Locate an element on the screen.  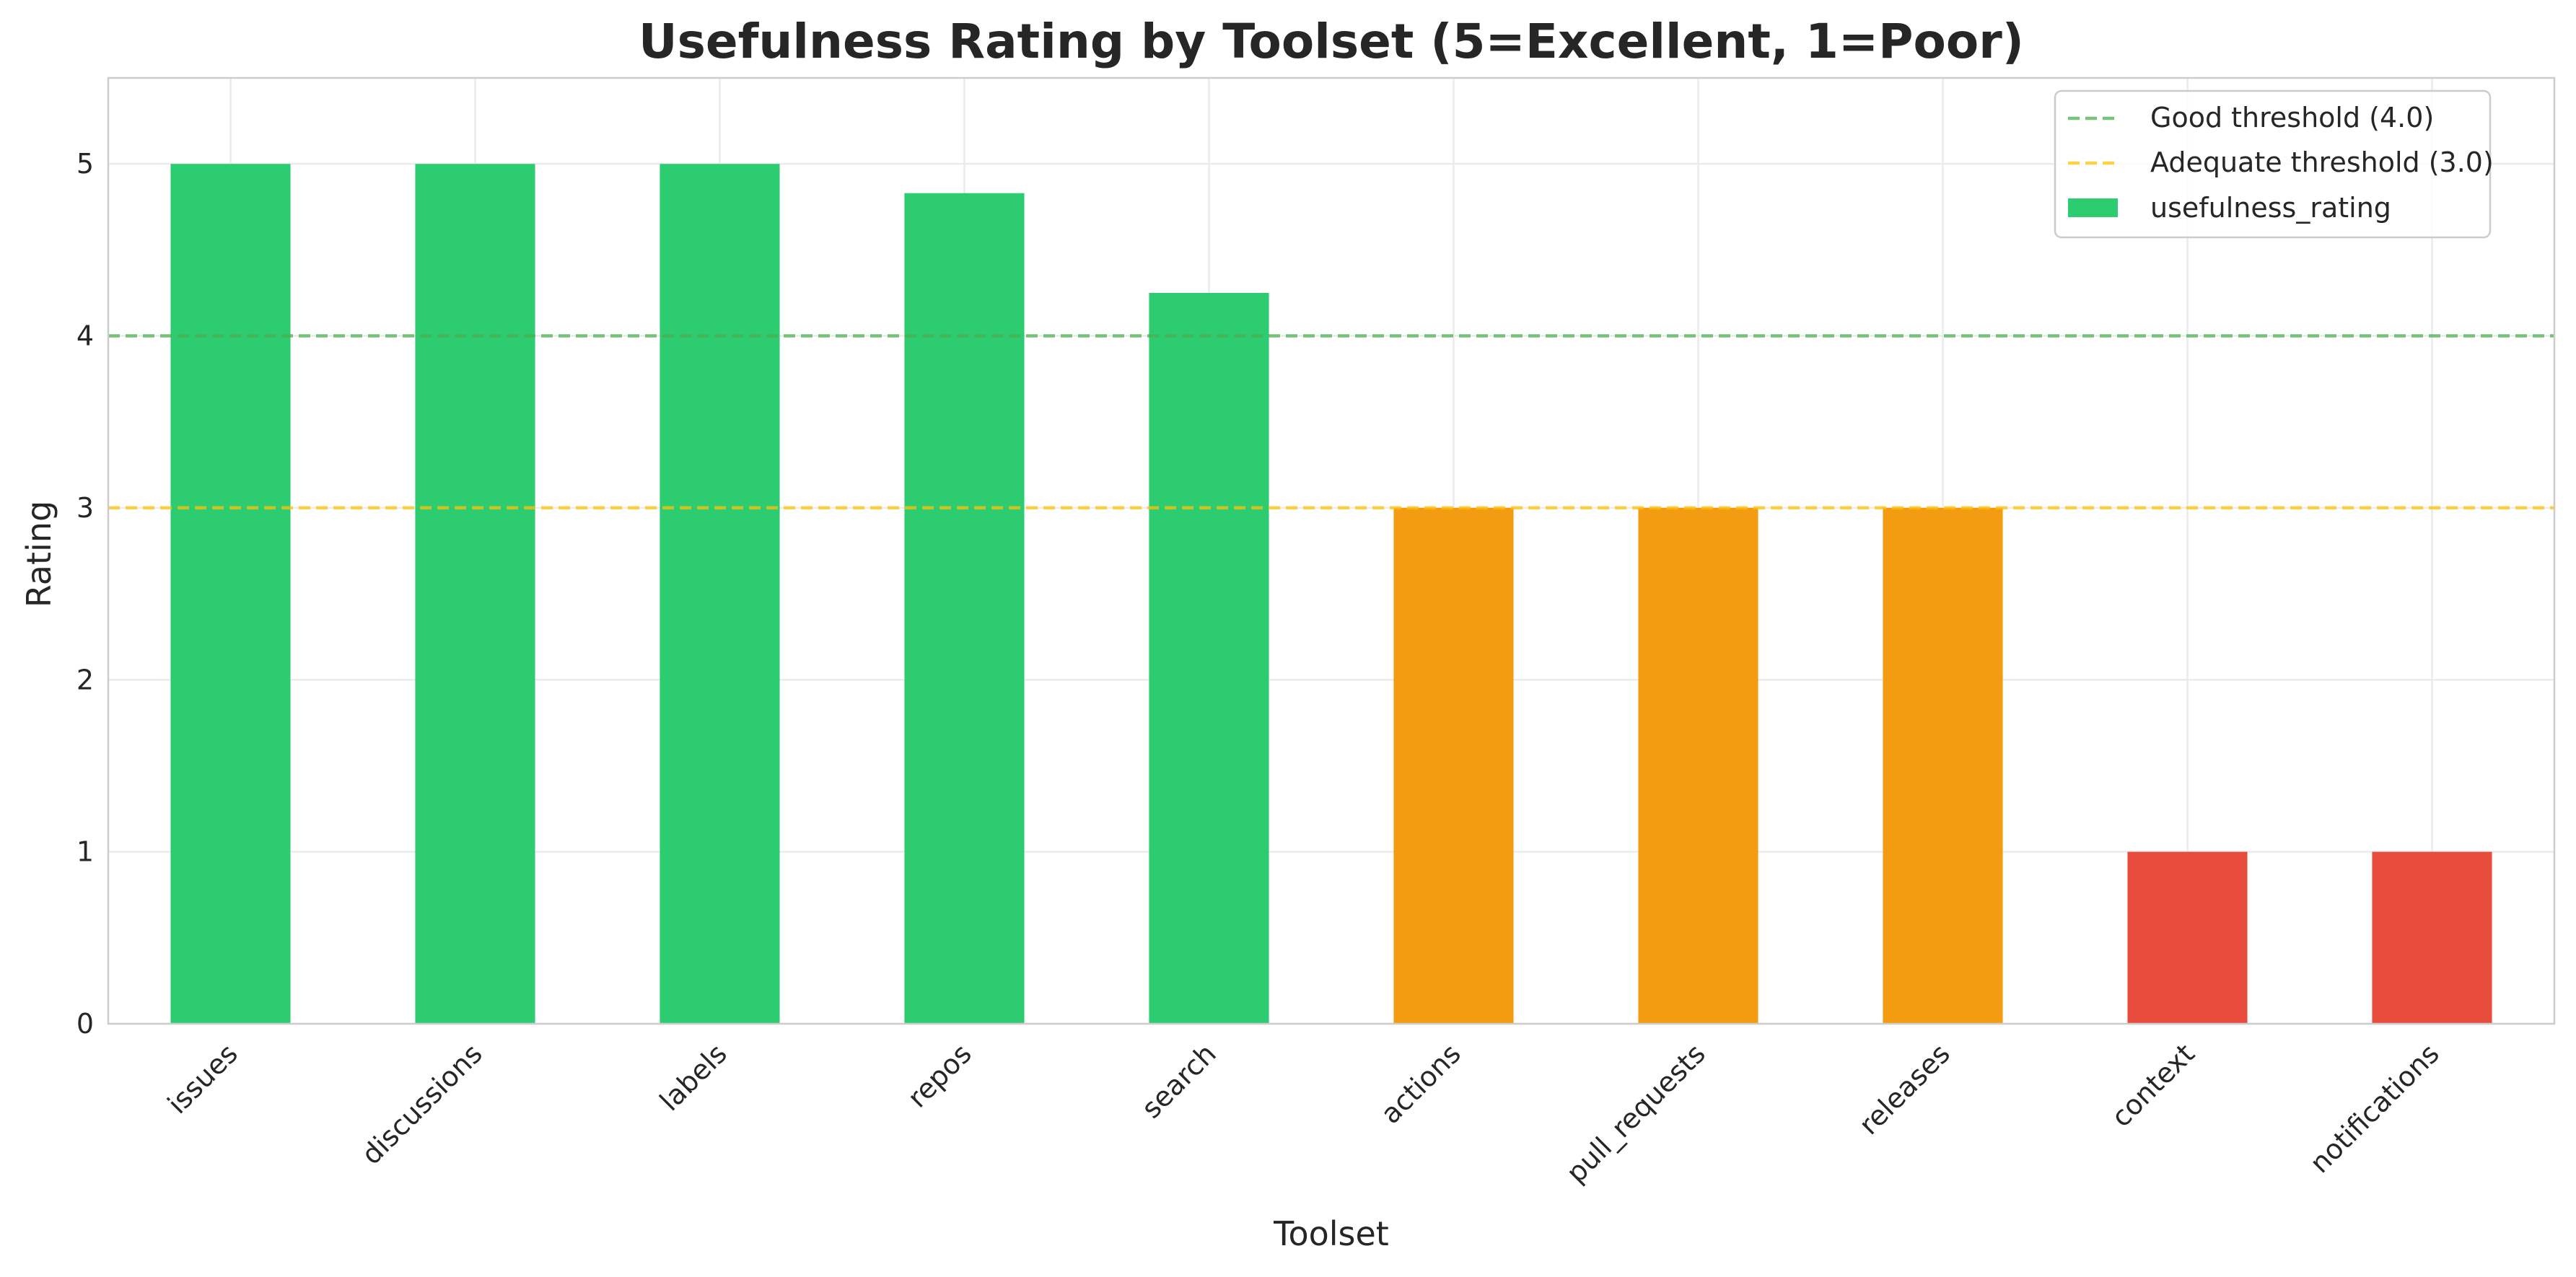
legend-label-good: Good threshold (4.0) is located at coordinates (2292, 118).